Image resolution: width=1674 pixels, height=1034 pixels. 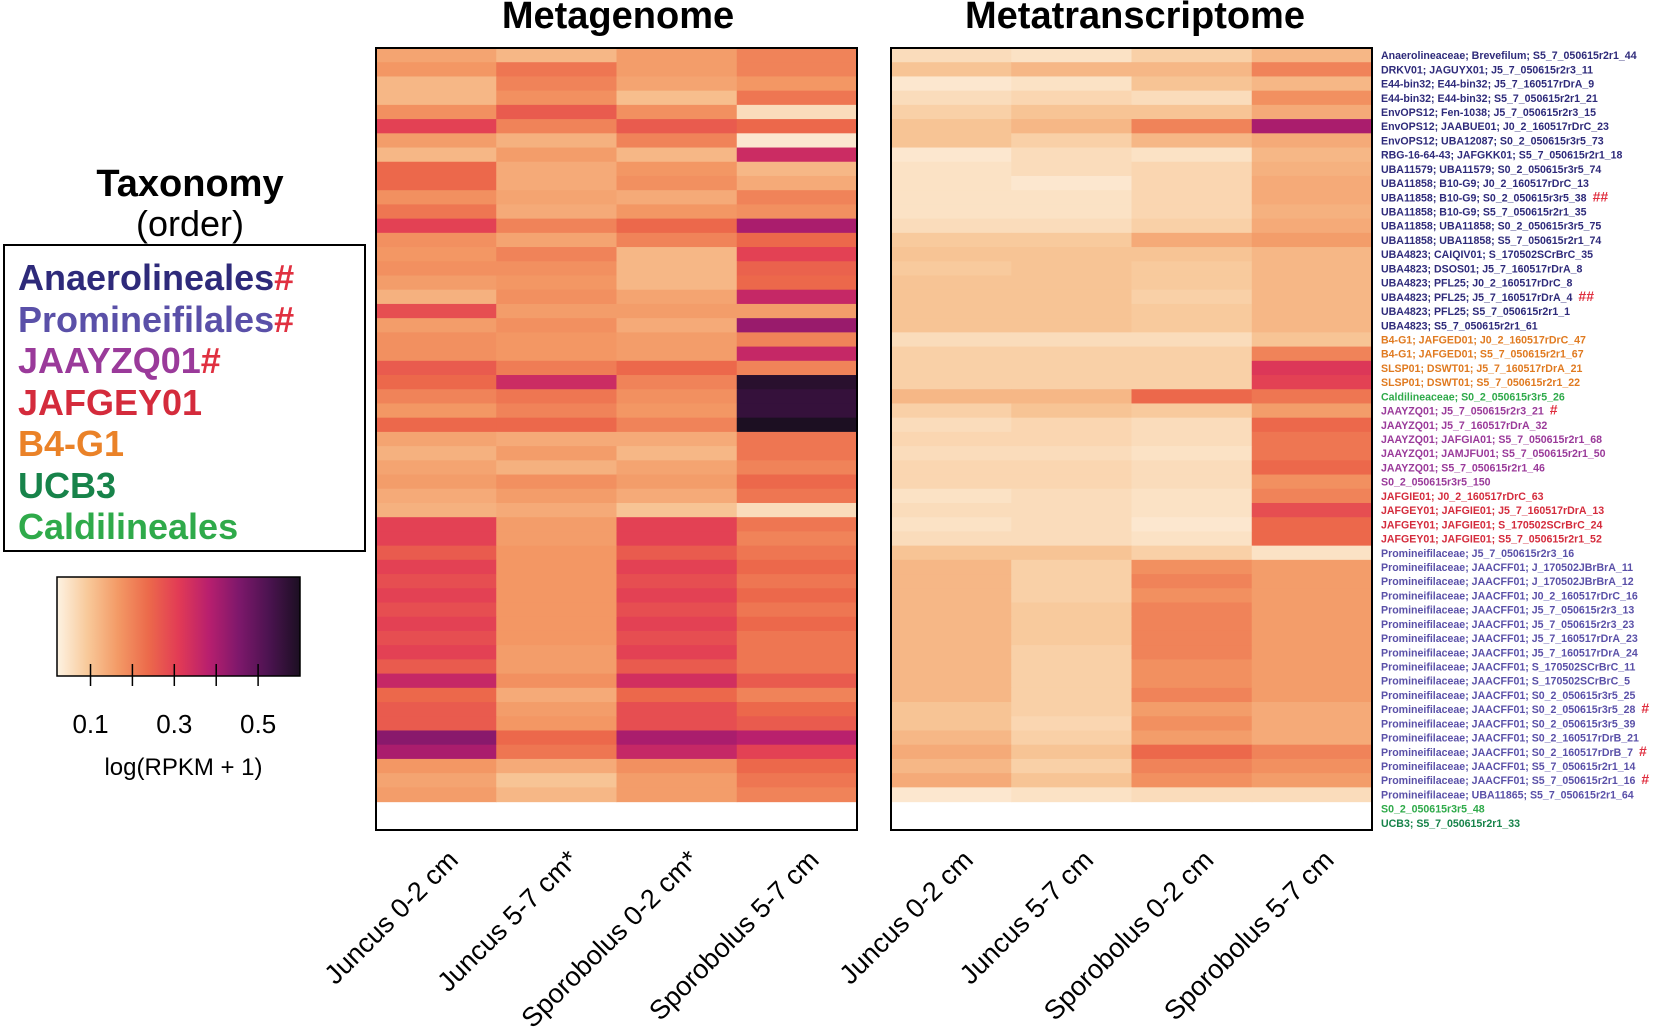 I want to click on row-label: JAFGIE01; J0_2_160517rDrC_63, so click(x=1462, y=497).